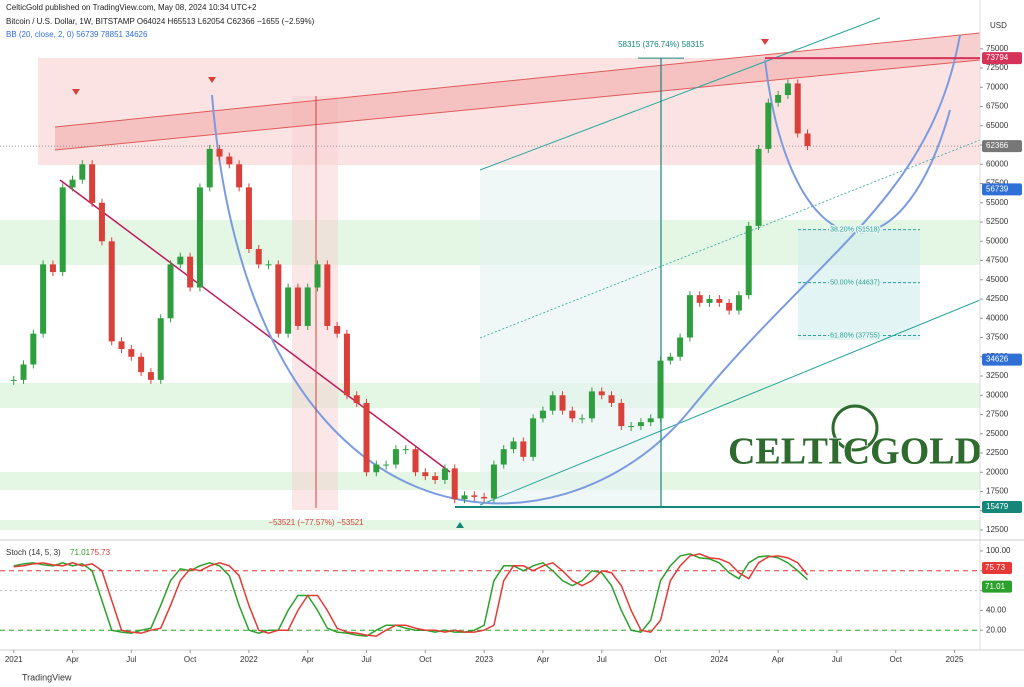 The width and height of the screenshot is (1024, 687). I want to click on price-badge-label: 15479, so click(997, 506).